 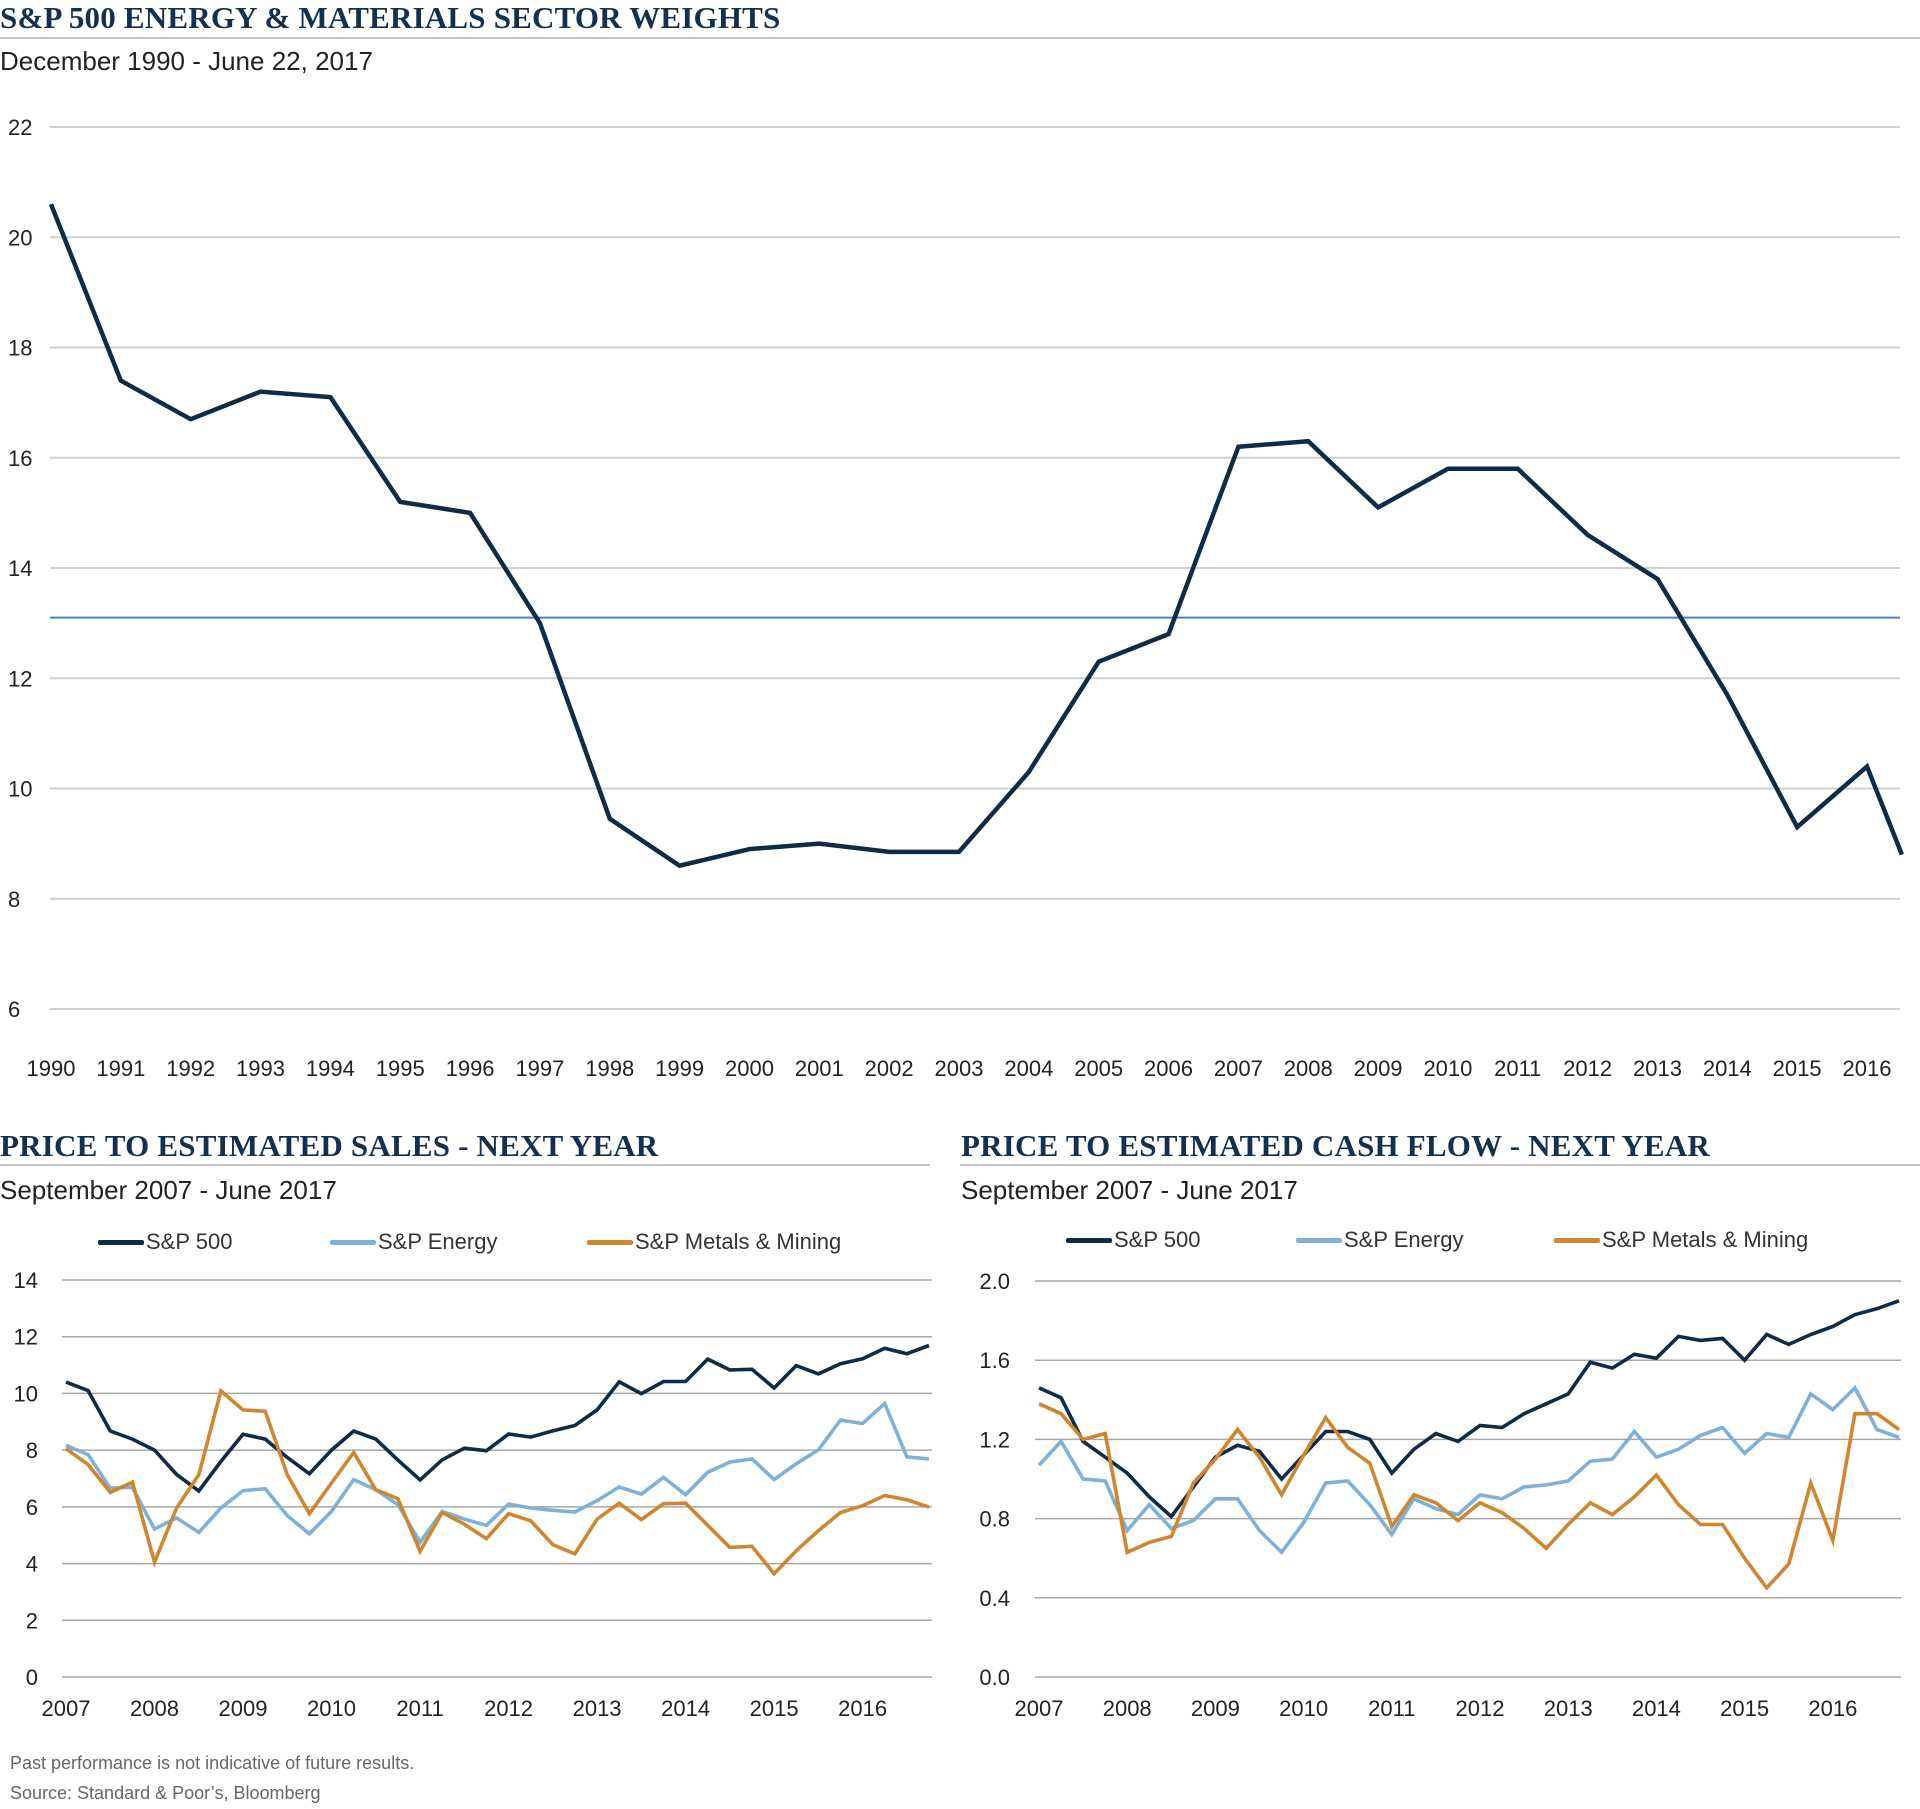 What do you see at coordinates (1335, 1145) in the screenshot?
I see `cashflow-chart-title: PRICE TO ESTIMATED CASH FLOW - NEXT YEAR` at bounding box center [1335, 1145].